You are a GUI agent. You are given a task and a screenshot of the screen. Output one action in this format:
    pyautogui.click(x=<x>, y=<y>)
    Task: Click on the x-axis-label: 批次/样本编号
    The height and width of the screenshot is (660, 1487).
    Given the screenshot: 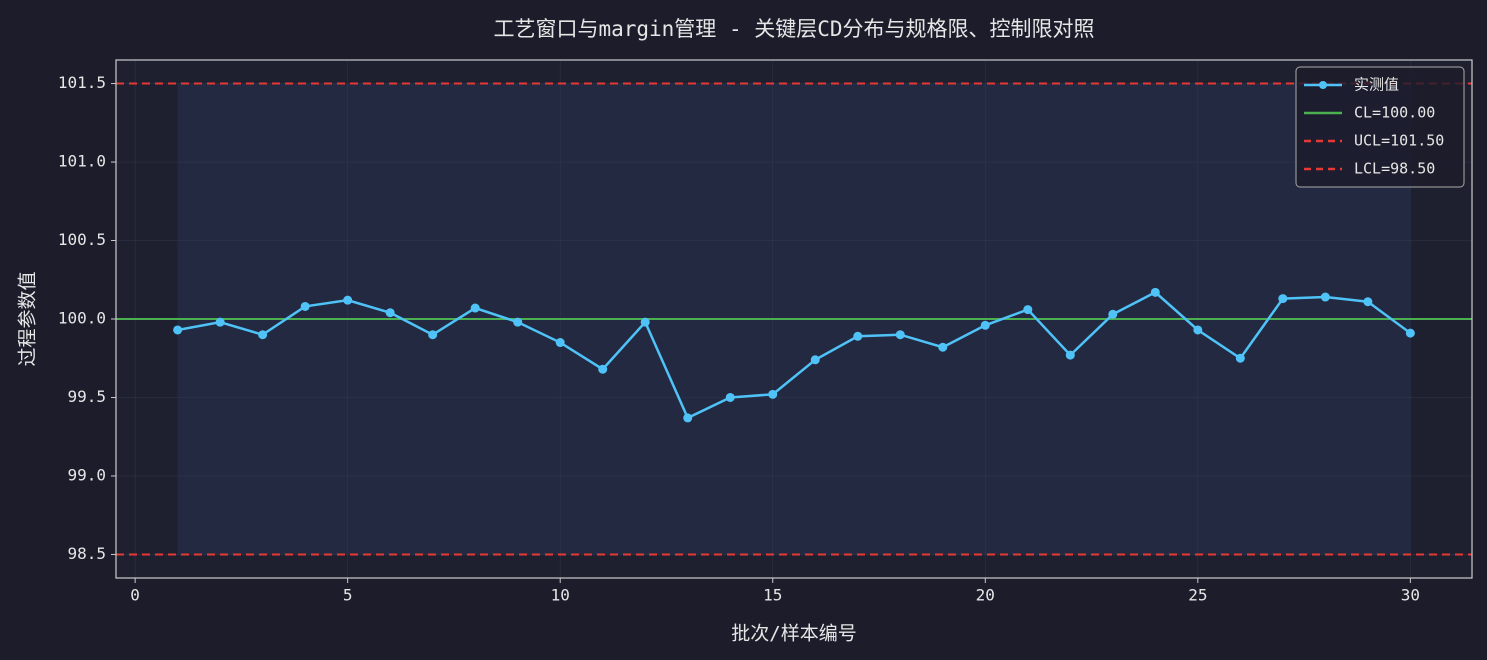 What is the action you would take?
    pyautogui.click(x=793, y=634)
    